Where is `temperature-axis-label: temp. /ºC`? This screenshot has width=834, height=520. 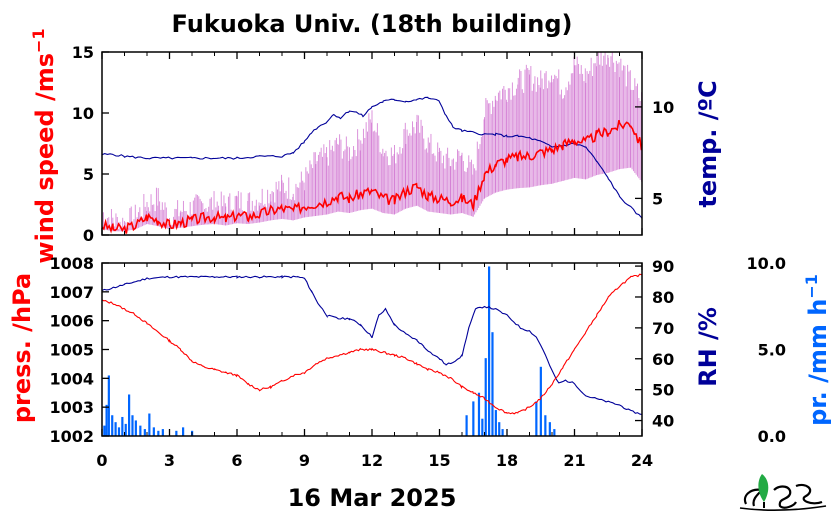 temperature-axis-label: temp. /ºC is located at coordinates (708, 143).